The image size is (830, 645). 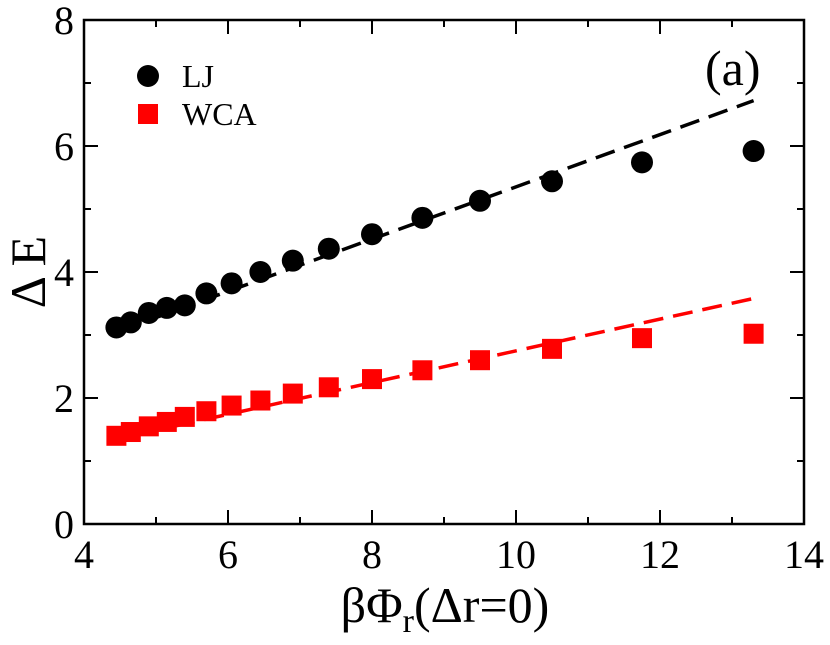 I want to click on x-tick-label: 12, so click(x=660, y=554).